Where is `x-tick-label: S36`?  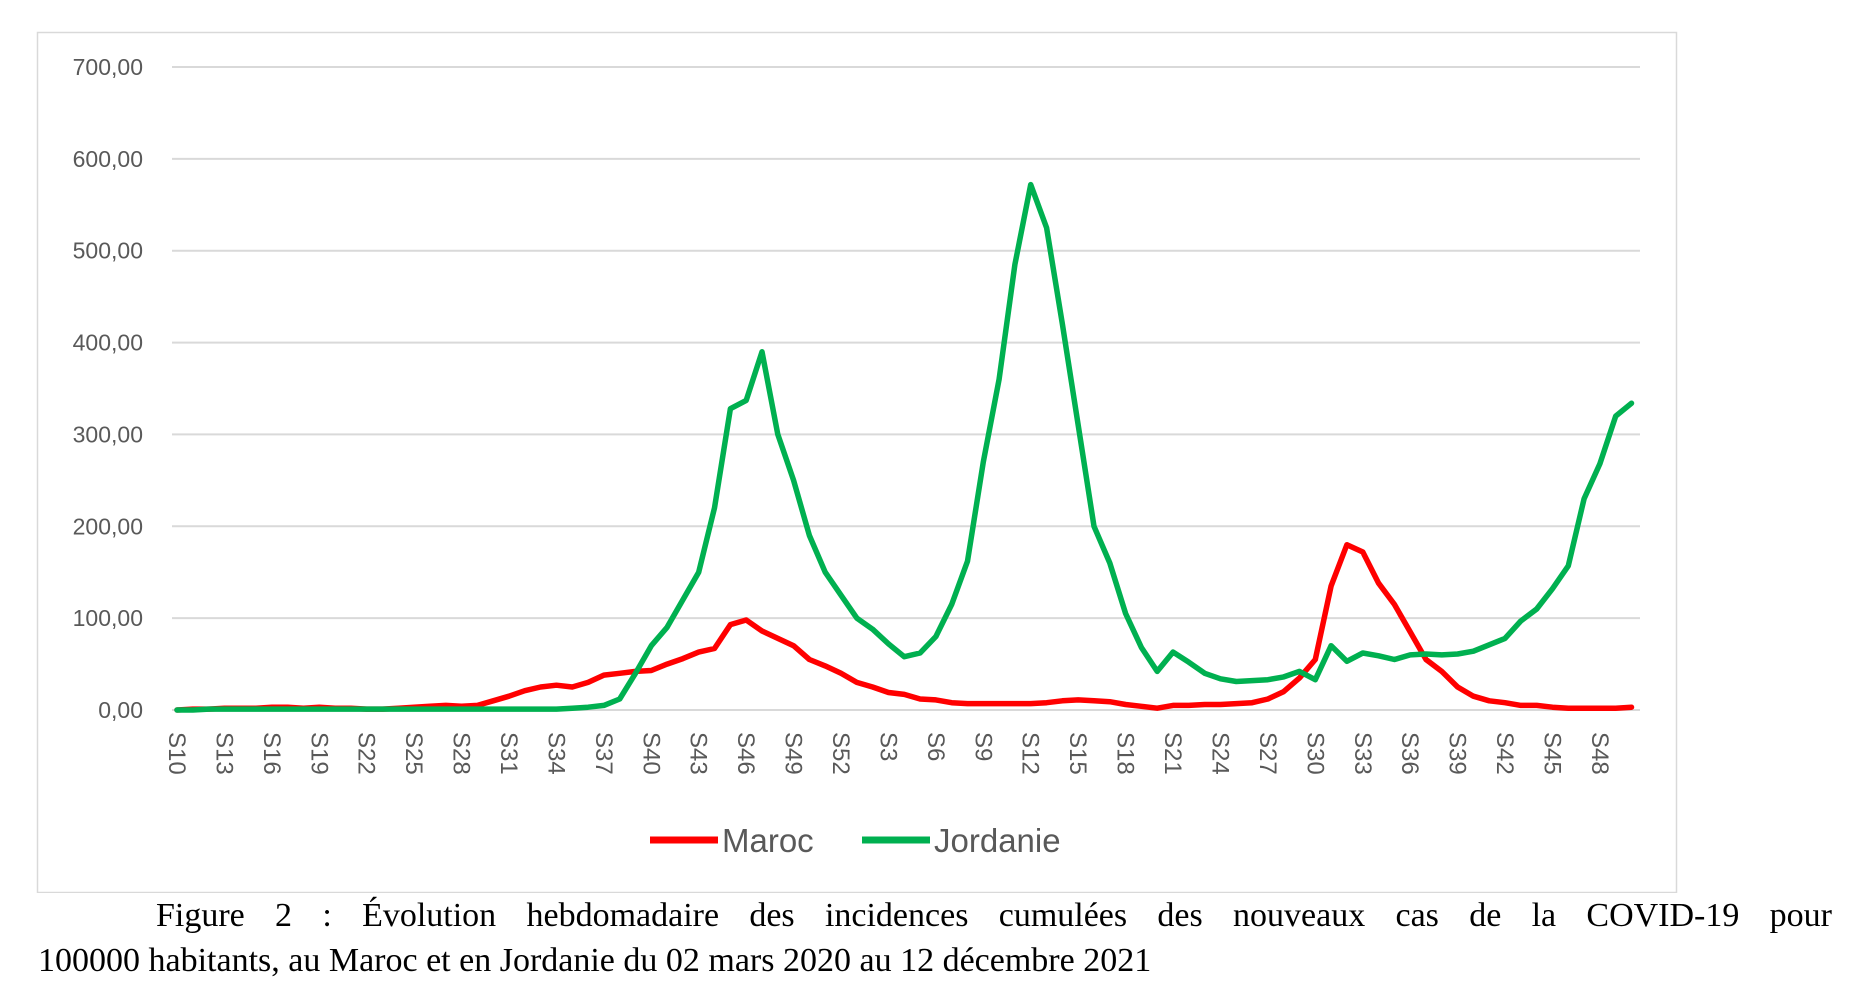
x-tick-label: S36 is located at coordinates (1409, 753).